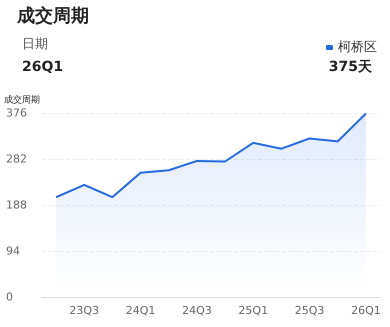 The width and height of the screenshot is (390, 327). I want to click on y-tick-label: 282, so click(16, 159).